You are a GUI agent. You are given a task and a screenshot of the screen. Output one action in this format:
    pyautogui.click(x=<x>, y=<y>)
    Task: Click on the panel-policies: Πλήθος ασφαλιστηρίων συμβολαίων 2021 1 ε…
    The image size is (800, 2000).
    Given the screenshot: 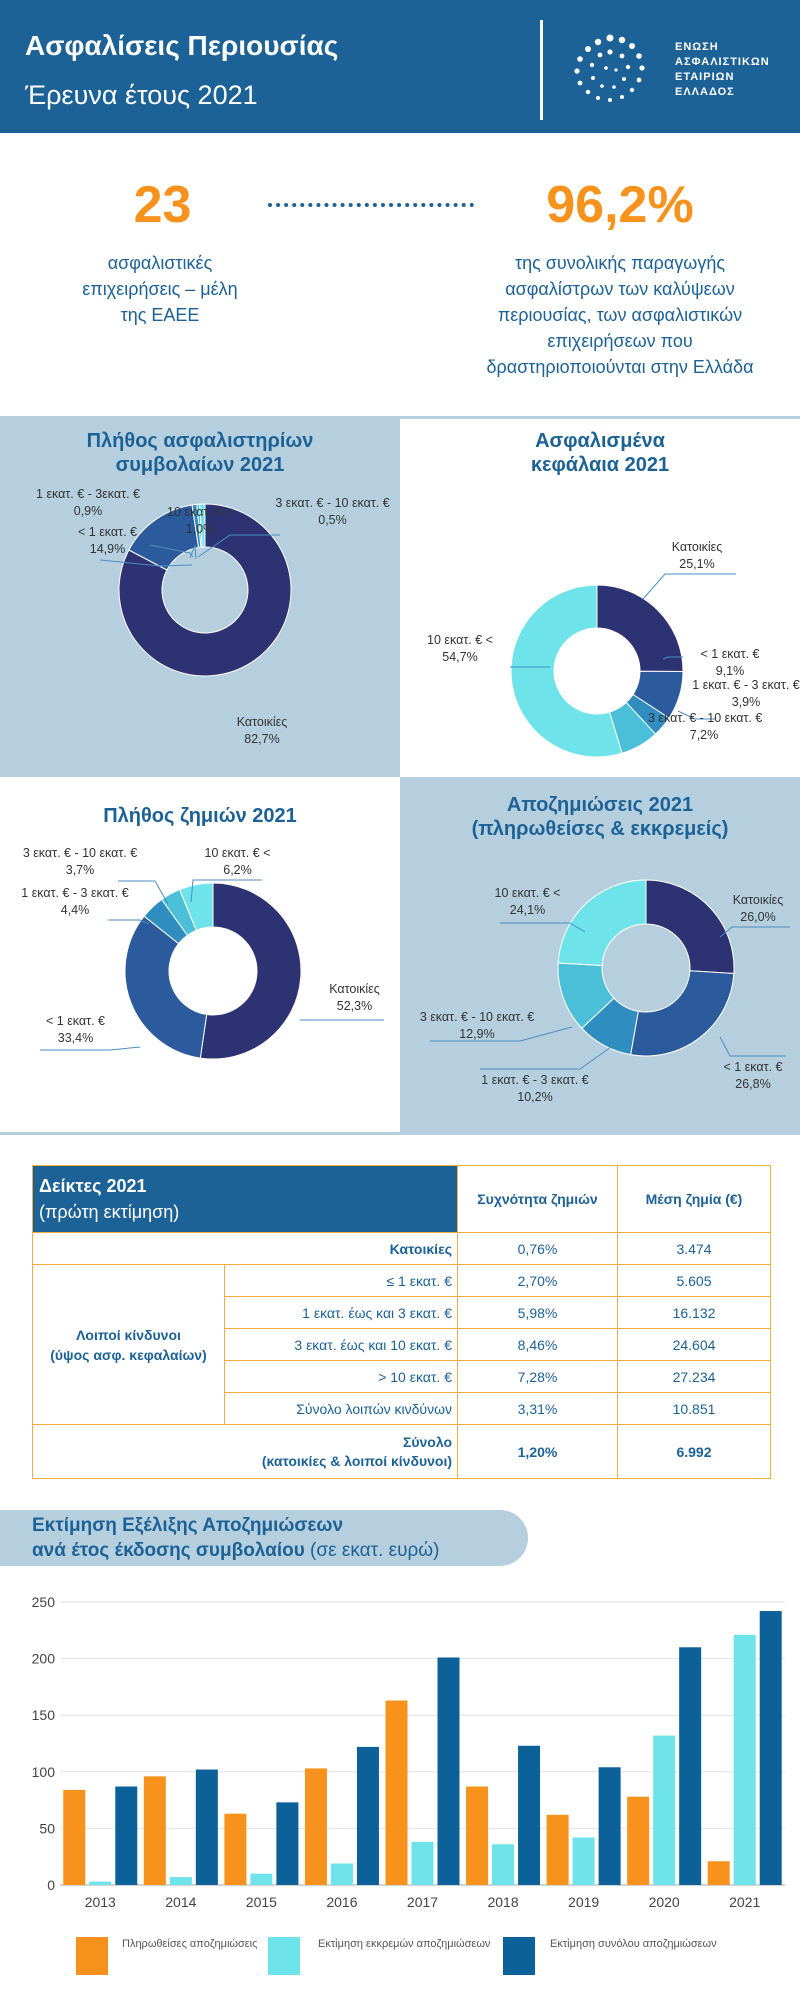 What is the action you would take?
    pyautogui.click(x=200, y=598)
    